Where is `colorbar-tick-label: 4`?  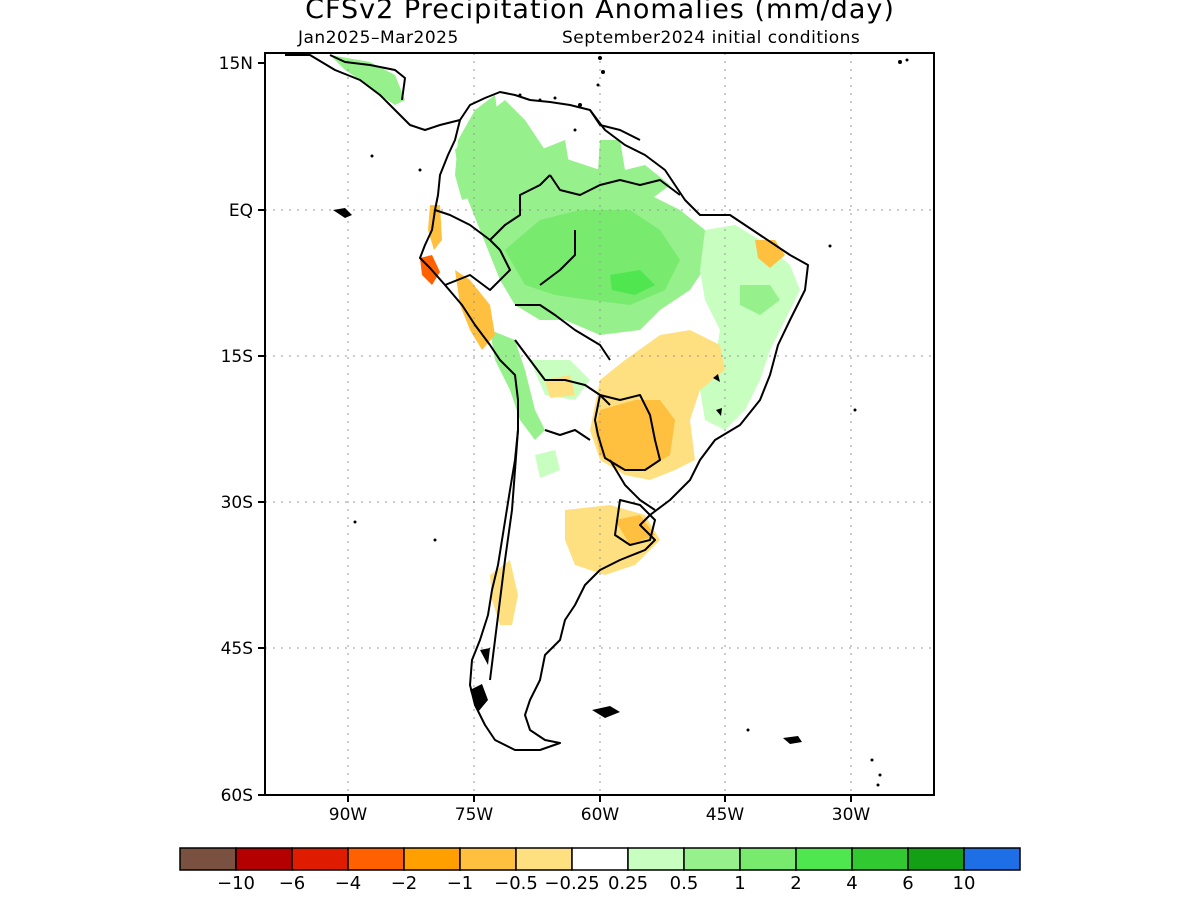
colorbar-tick-label: 4 is located at coordinates (851, 883).